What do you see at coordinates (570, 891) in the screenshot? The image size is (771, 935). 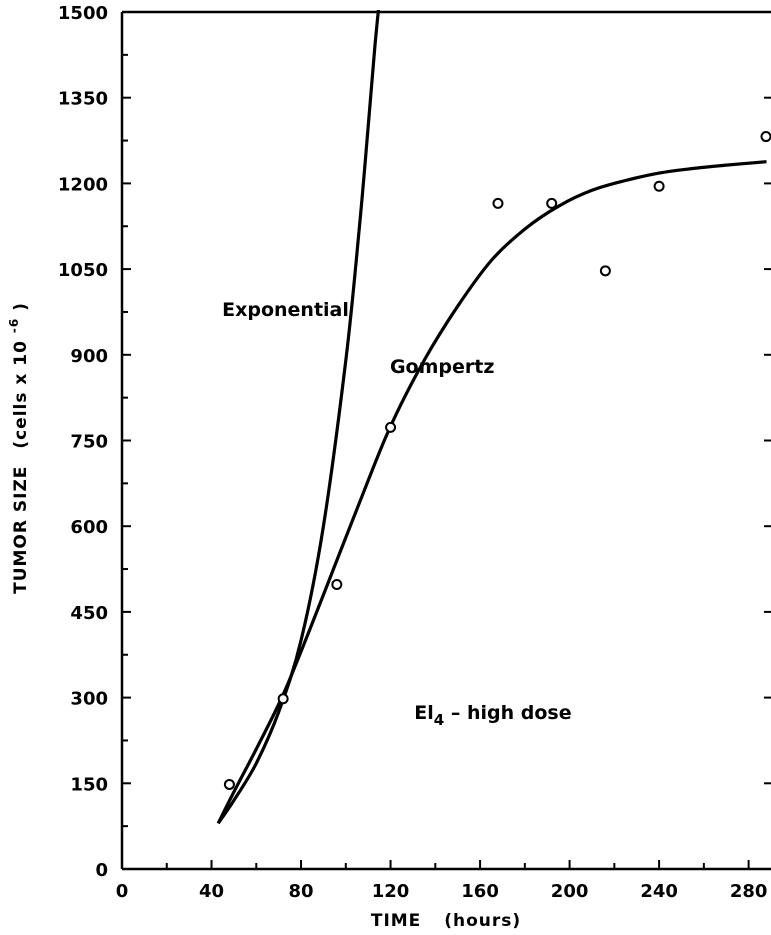 I see `x-tick-label: 200` at bounding box center [570, 891].